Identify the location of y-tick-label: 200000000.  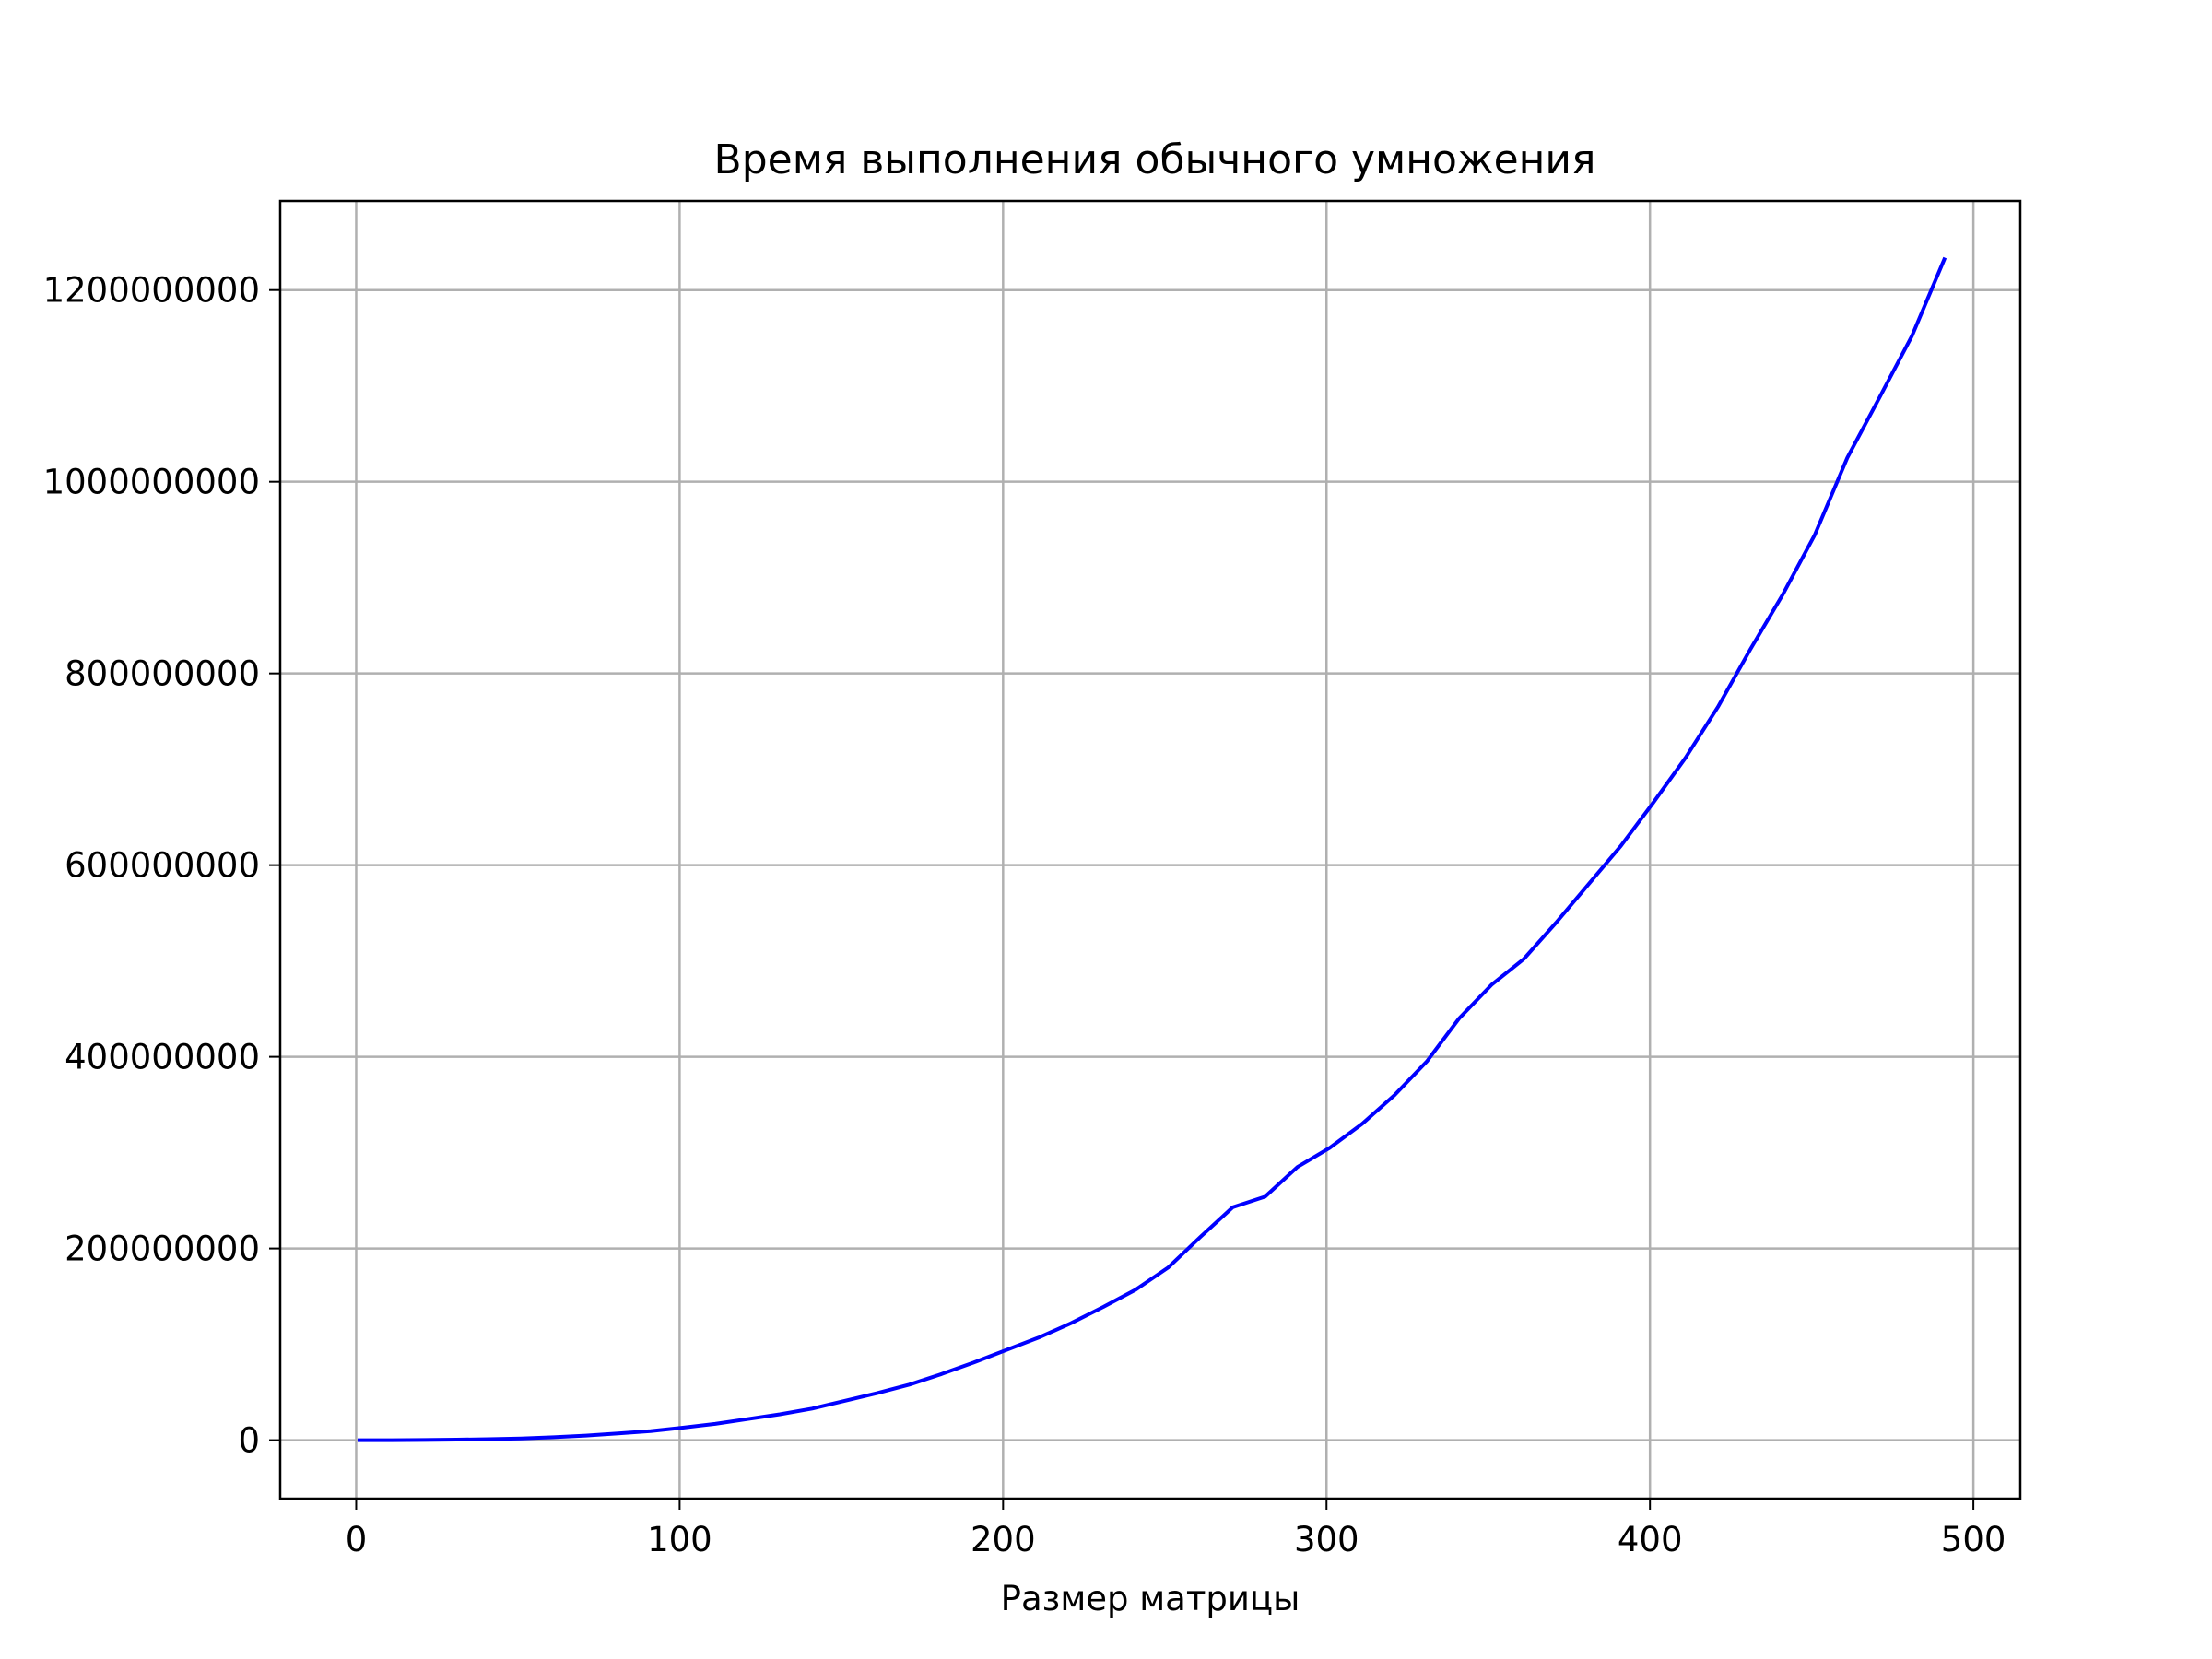
(162, 1249).